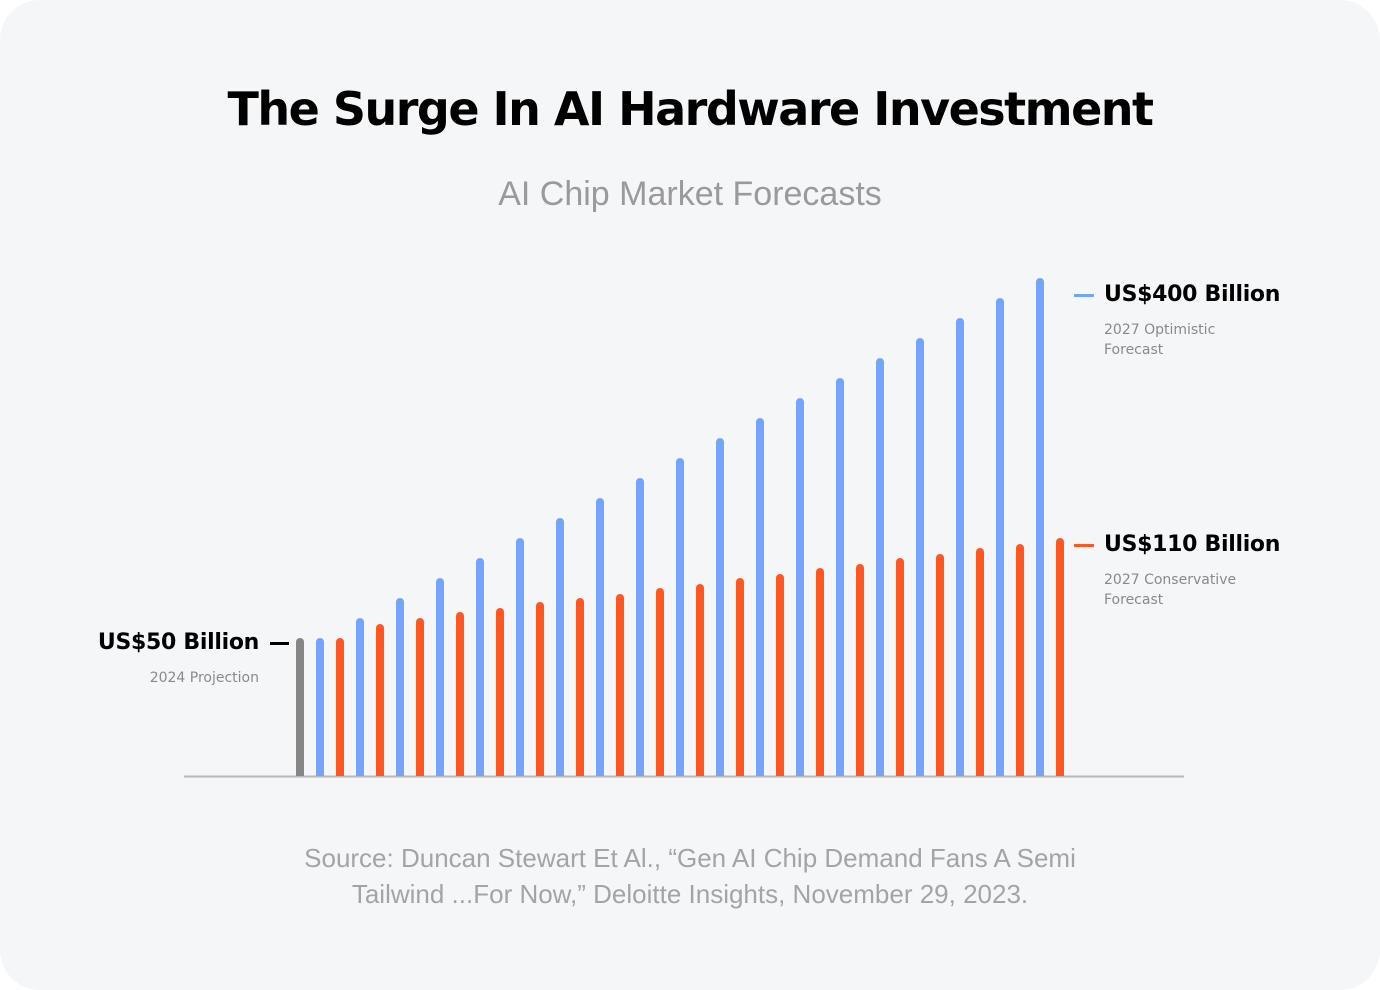  Describe the element at coordinates (1170, 590) in the screenshot. I see `conservative-caption: 2027 Conservative Forecast` at that location.